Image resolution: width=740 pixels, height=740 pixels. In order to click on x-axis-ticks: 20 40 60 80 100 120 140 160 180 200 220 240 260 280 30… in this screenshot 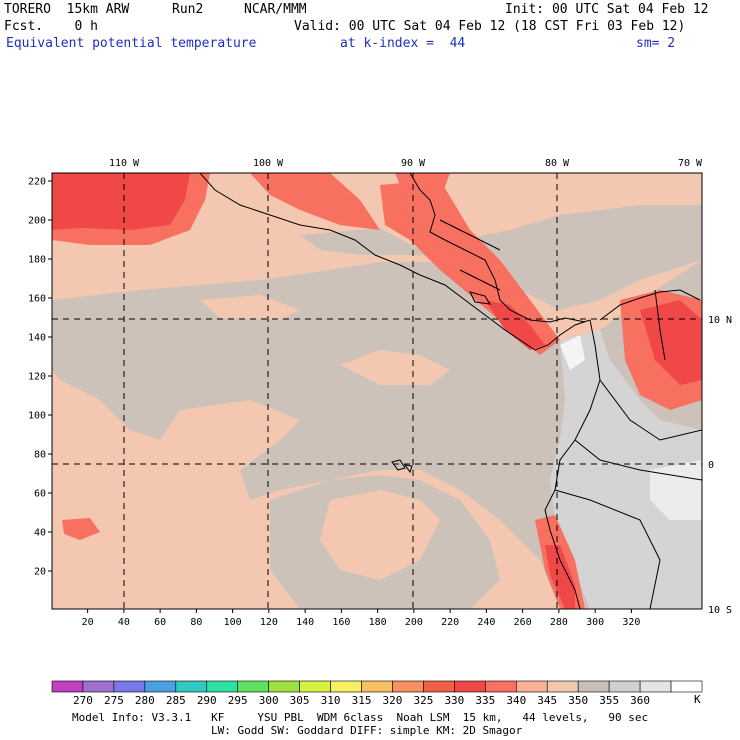, I will do `click(361, 618)`.